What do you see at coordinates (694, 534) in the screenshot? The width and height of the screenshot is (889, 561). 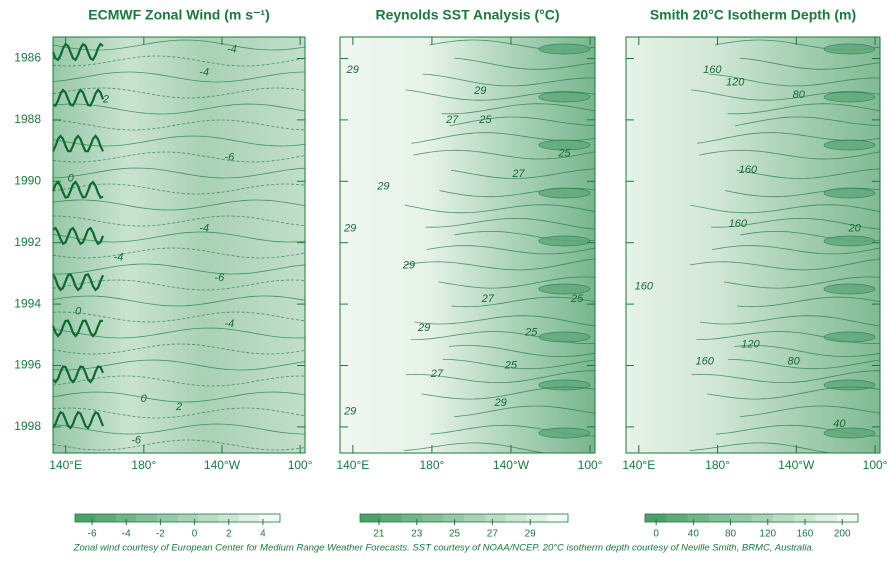 I see `colorbar-label: 40` at bounding box center [694, 534].